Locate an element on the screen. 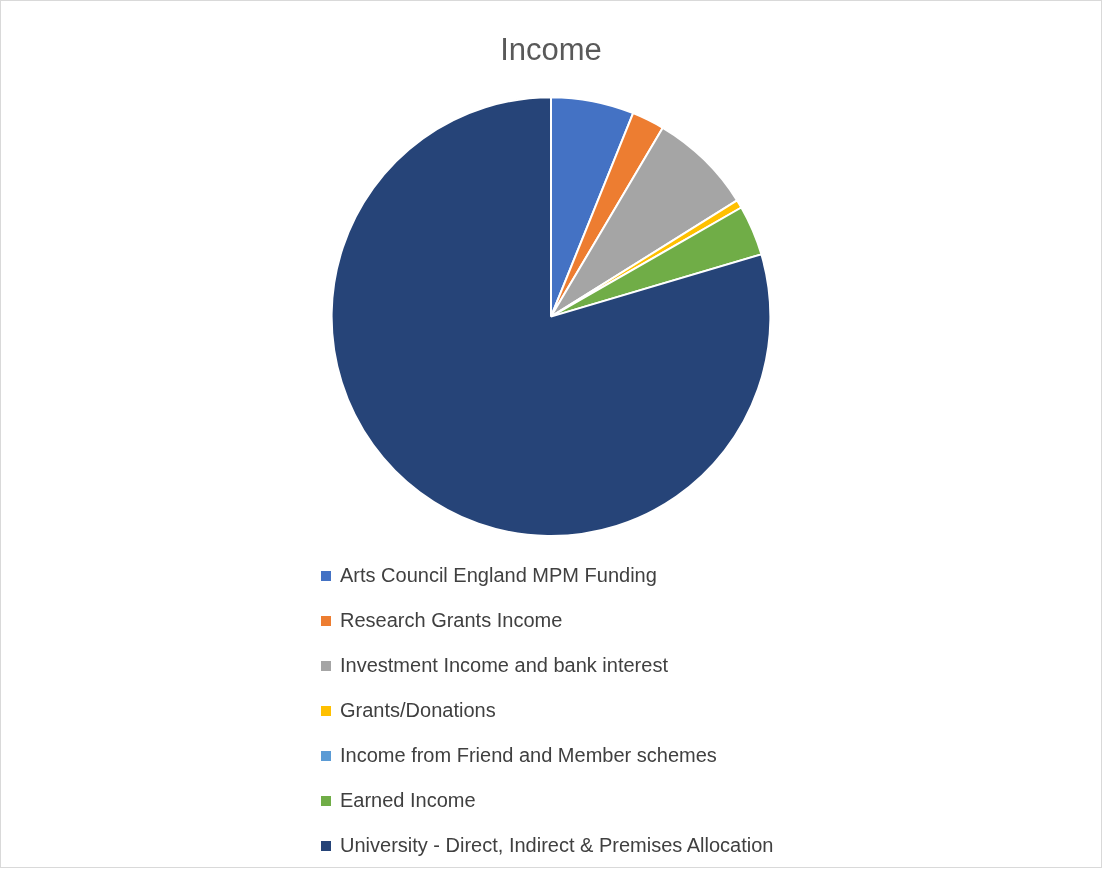 The height and width of the screenshot is (870, 1104). chart-title: Income is located at coordinates (551, 50).